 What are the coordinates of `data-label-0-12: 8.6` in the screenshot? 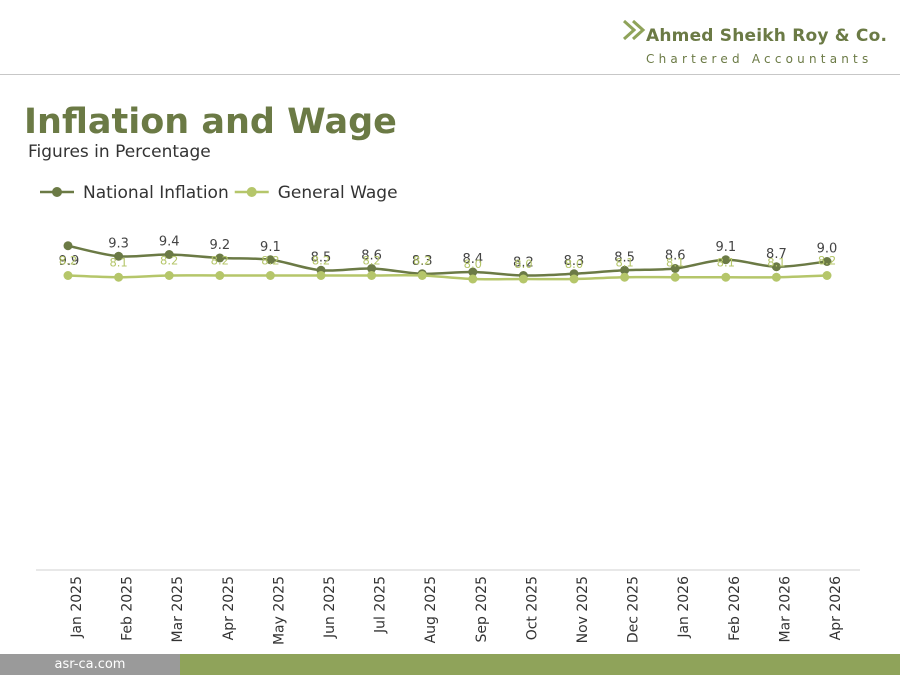 It's located at (675, 256).